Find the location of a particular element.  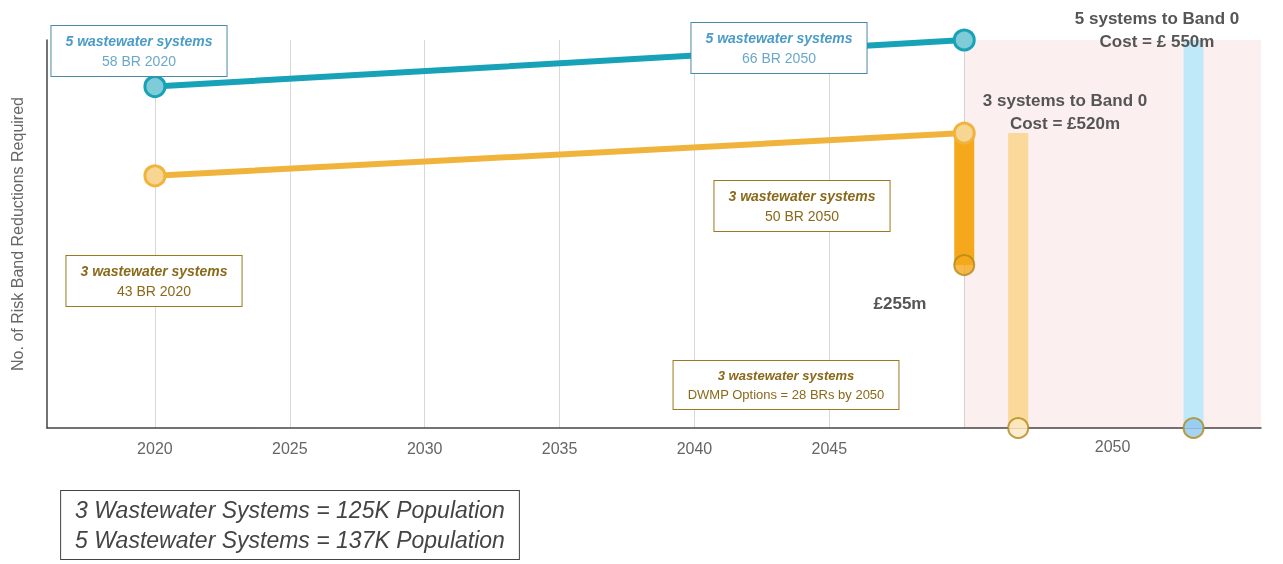

annotation: 5 wastewater systems 58 BR 2020 is located at coordinates (139, 51).